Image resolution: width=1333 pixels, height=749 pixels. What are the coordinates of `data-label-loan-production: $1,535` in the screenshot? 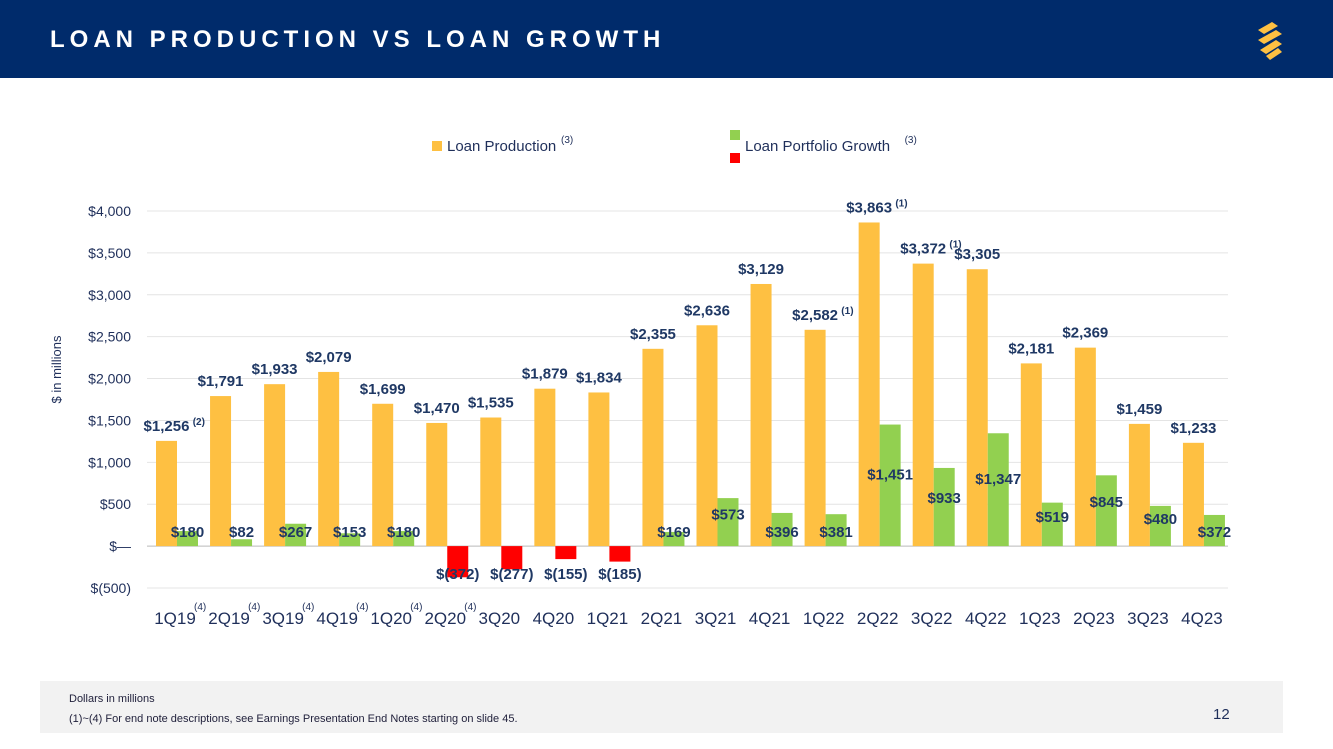 It's located at (491, 403).